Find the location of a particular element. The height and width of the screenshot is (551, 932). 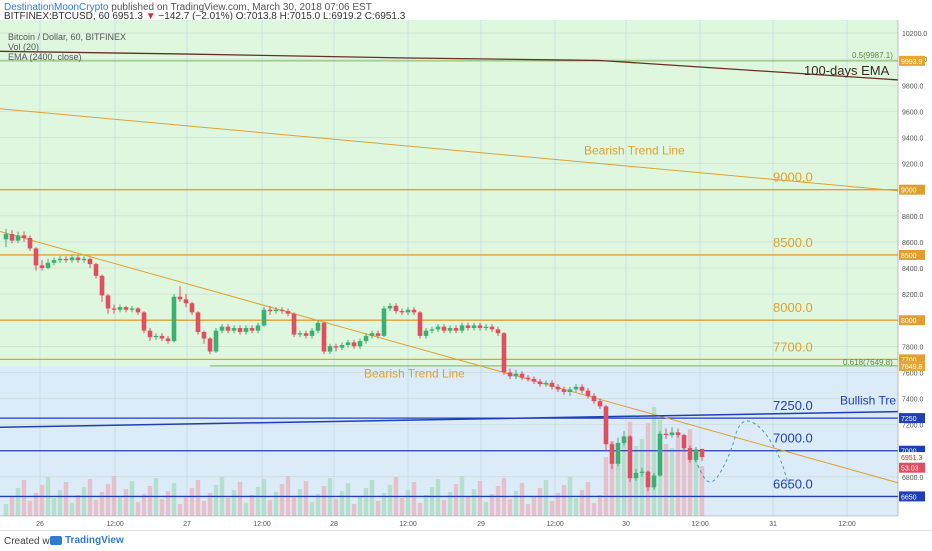

y-tick-label: 7200.0 is located at coordinates (913, 426).